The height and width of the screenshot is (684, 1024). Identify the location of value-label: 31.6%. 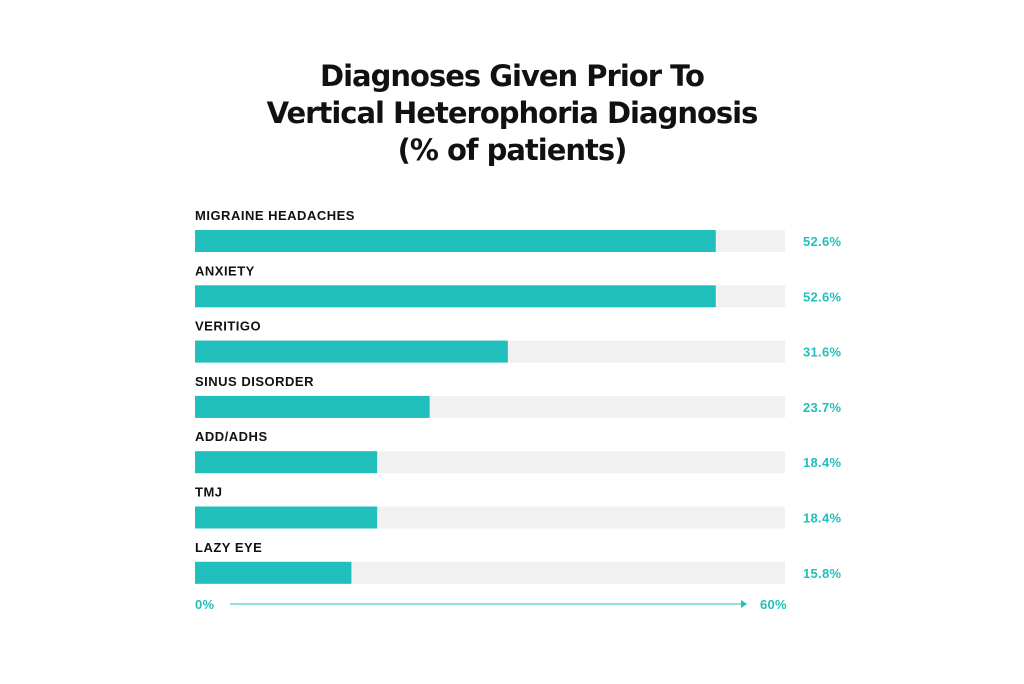
(822, 352).